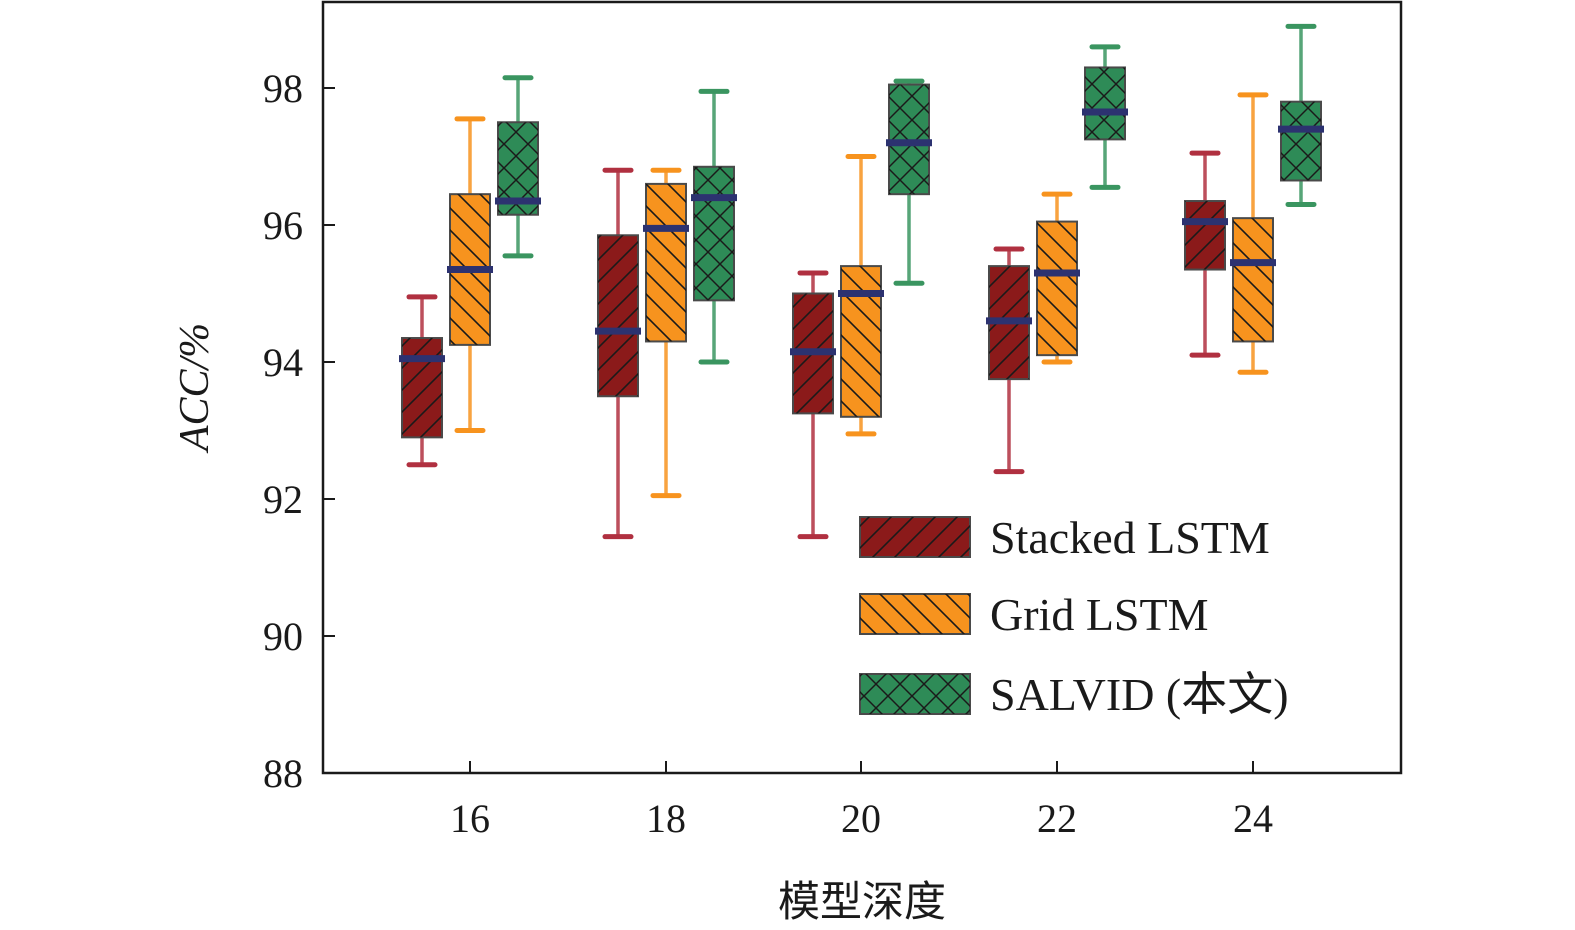 This screenshot has height=930, width=1575. I want to click on legend-label: Stacked LSTM, so click(1130, 537).